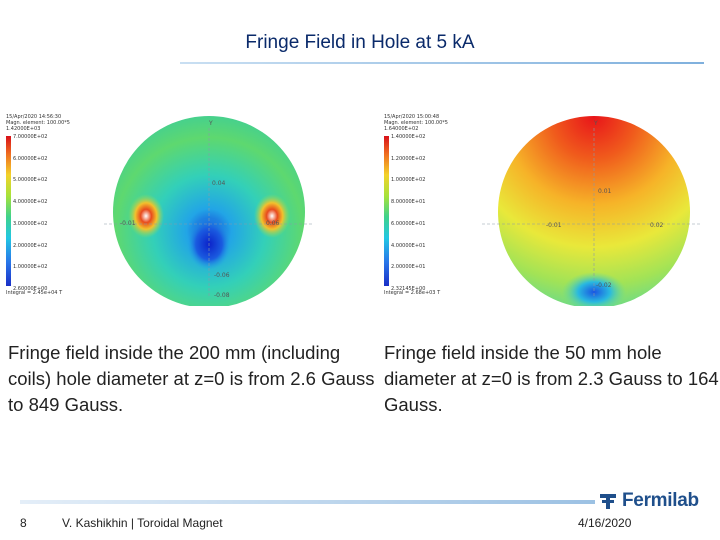  Describe the element at coordinates (605, 523) in the screenshot. I see `footer-date: 4/16/2020` at that location.